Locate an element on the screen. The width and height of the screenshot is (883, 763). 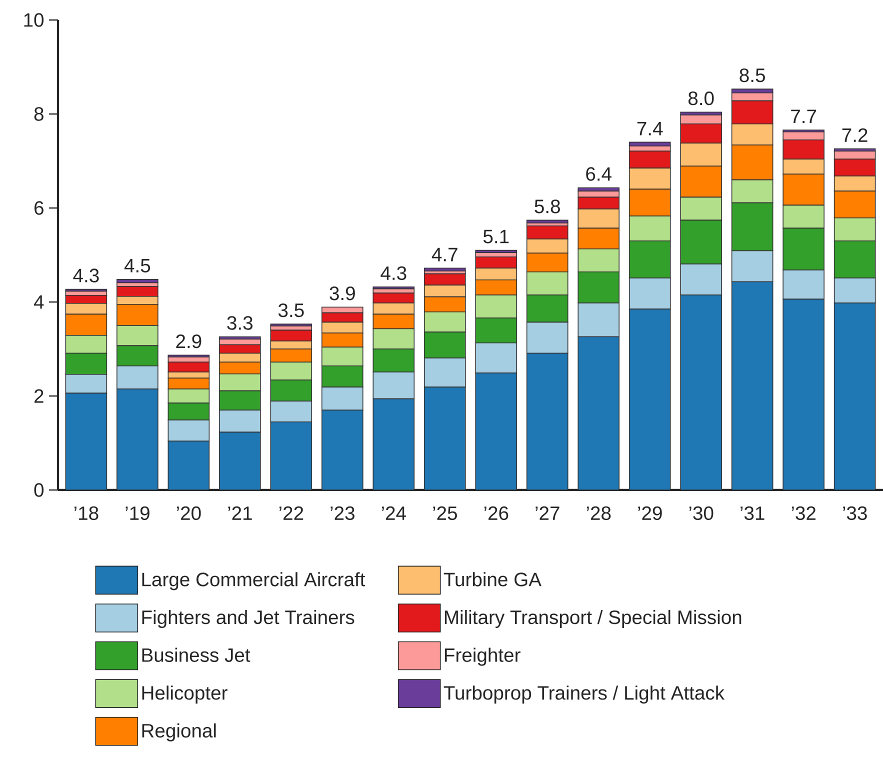
y-tick-label: 8 is located at coordinates (39, 114).